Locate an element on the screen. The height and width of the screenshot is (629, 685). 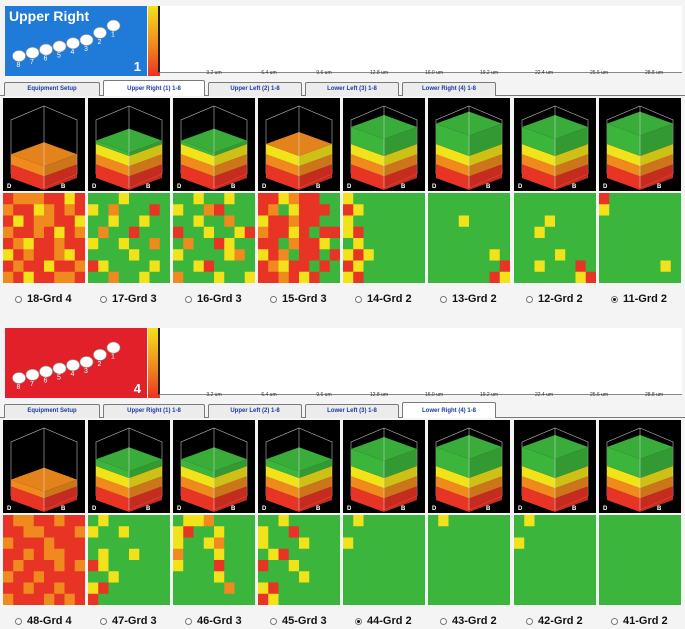
tooth-radio-13: 13-Grd 2 is located at coordinates (468, 299).